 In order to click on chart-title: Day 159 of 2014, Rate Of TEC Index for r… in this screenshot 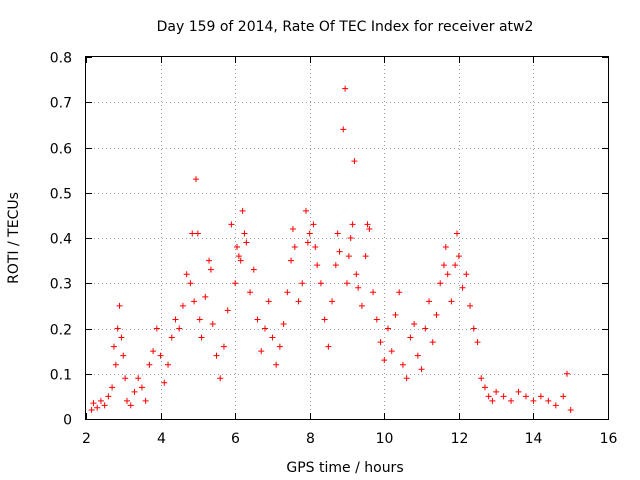, I will do `click(345, 27)`.